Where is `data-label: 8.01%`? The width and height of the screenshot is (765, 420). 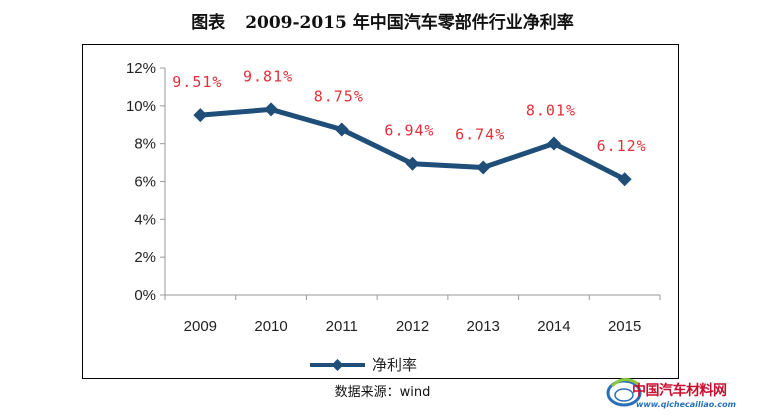
data-label: 8.01% is located at coordinates (551, 110).